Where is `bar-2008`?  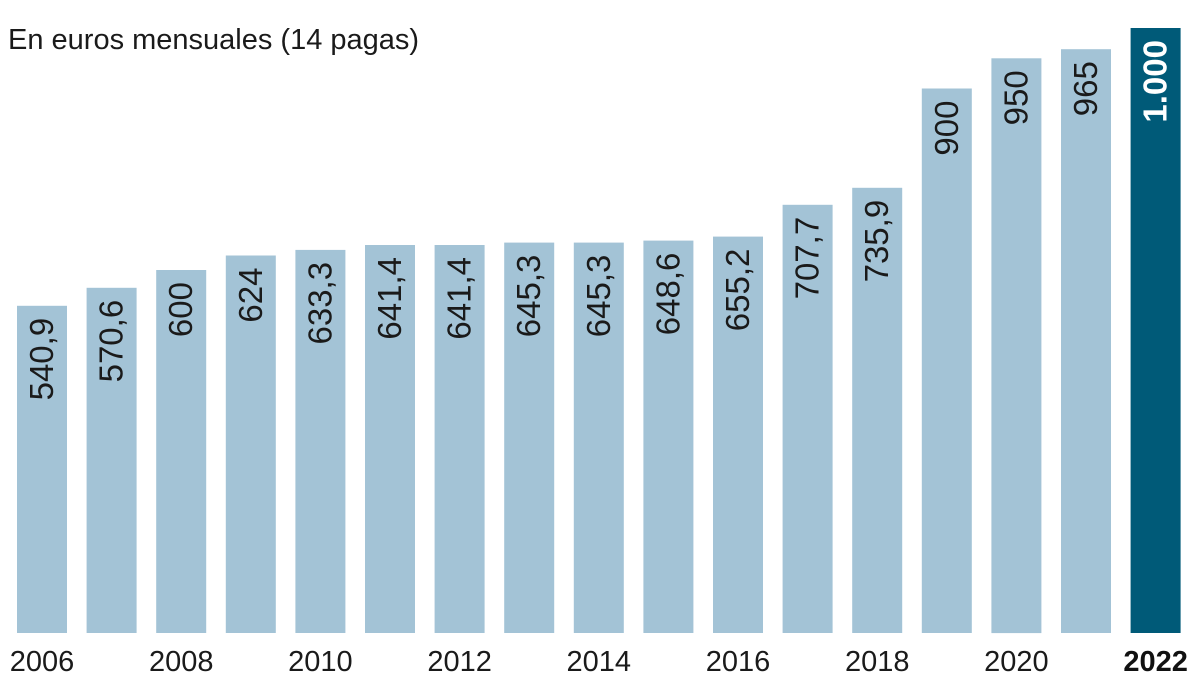
bar-2008 is located at coordinates (181, 451).